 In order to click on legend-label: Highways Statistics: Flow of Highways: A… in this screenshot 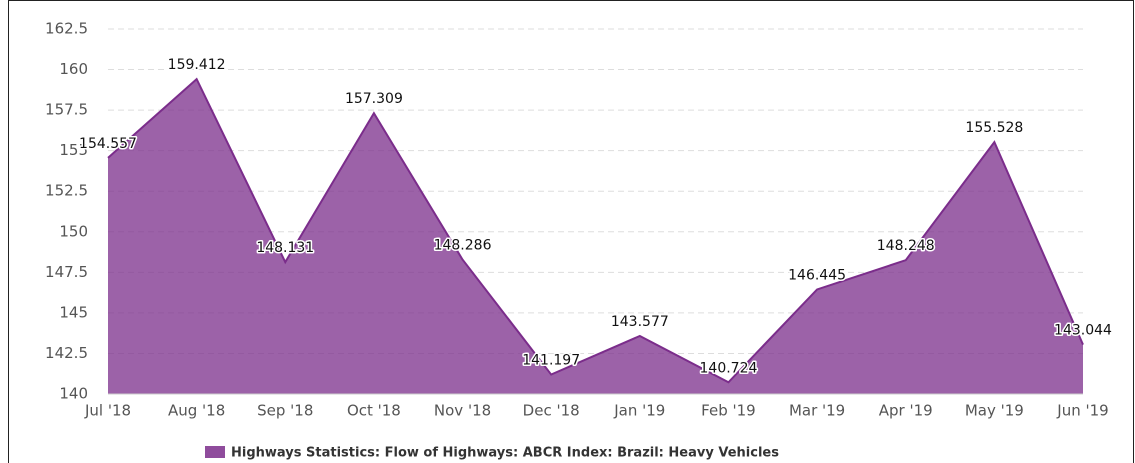, I will do `click(505, 453)`.